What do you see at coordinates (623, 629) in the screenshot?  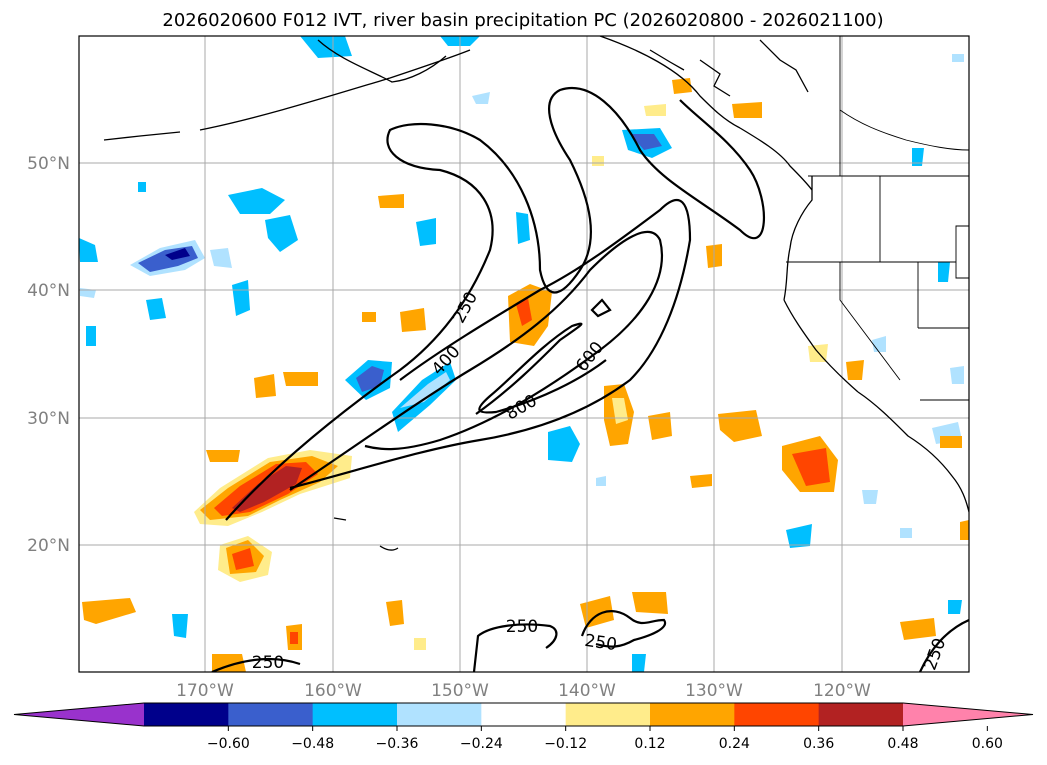 I see `ivt-contour-250-south2` at bounding box center [623, 629].